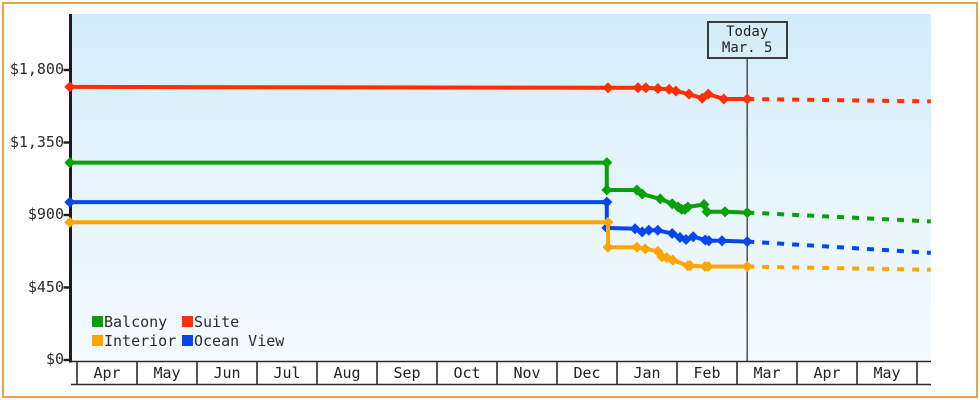 This screenshot has height=400, width=980. I want to click on series-markers-interior, so click(408, 244).